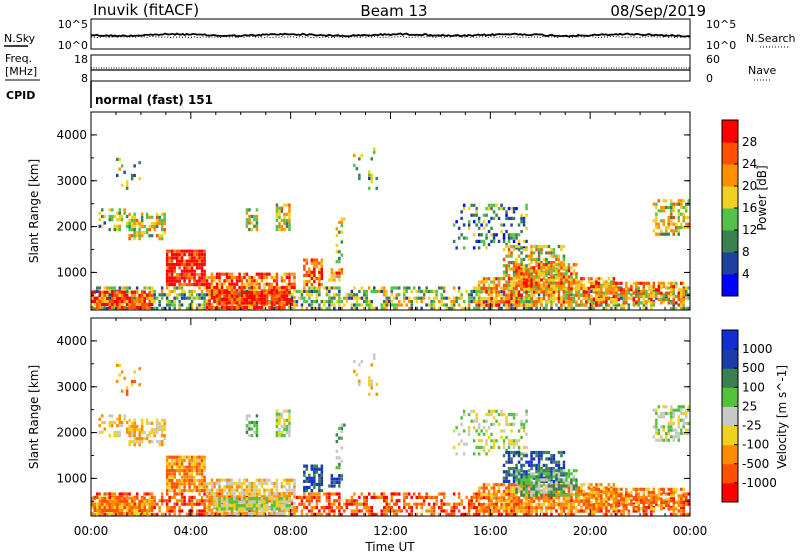 The height and width of the screenshot is (554, 800). Describe the element at coordinates (762, 70) in the screenshot. I see `nave-label: Nave` at that location.